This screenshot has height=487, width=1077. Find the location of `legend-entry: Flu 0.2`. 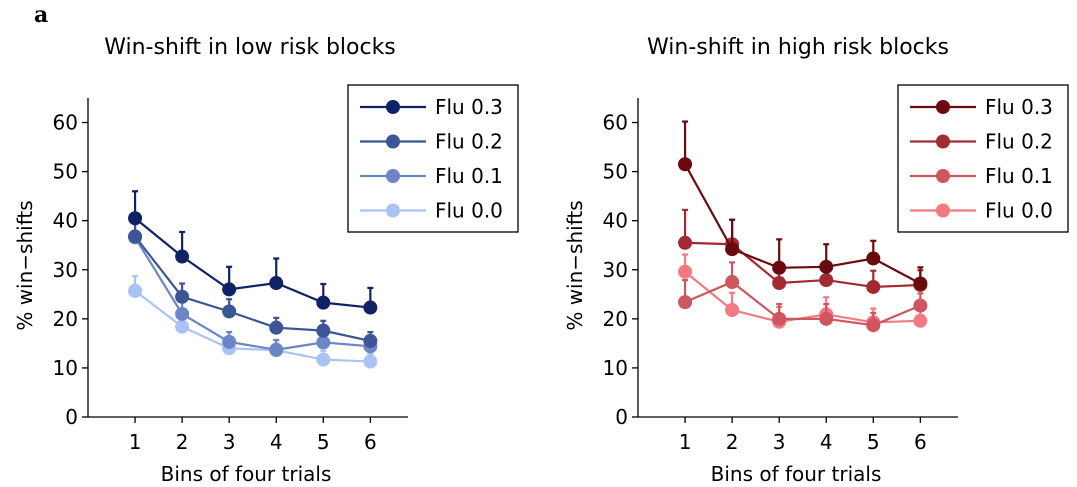

legend-entry: Flu 0.2 is located at coordinates (431, 142).